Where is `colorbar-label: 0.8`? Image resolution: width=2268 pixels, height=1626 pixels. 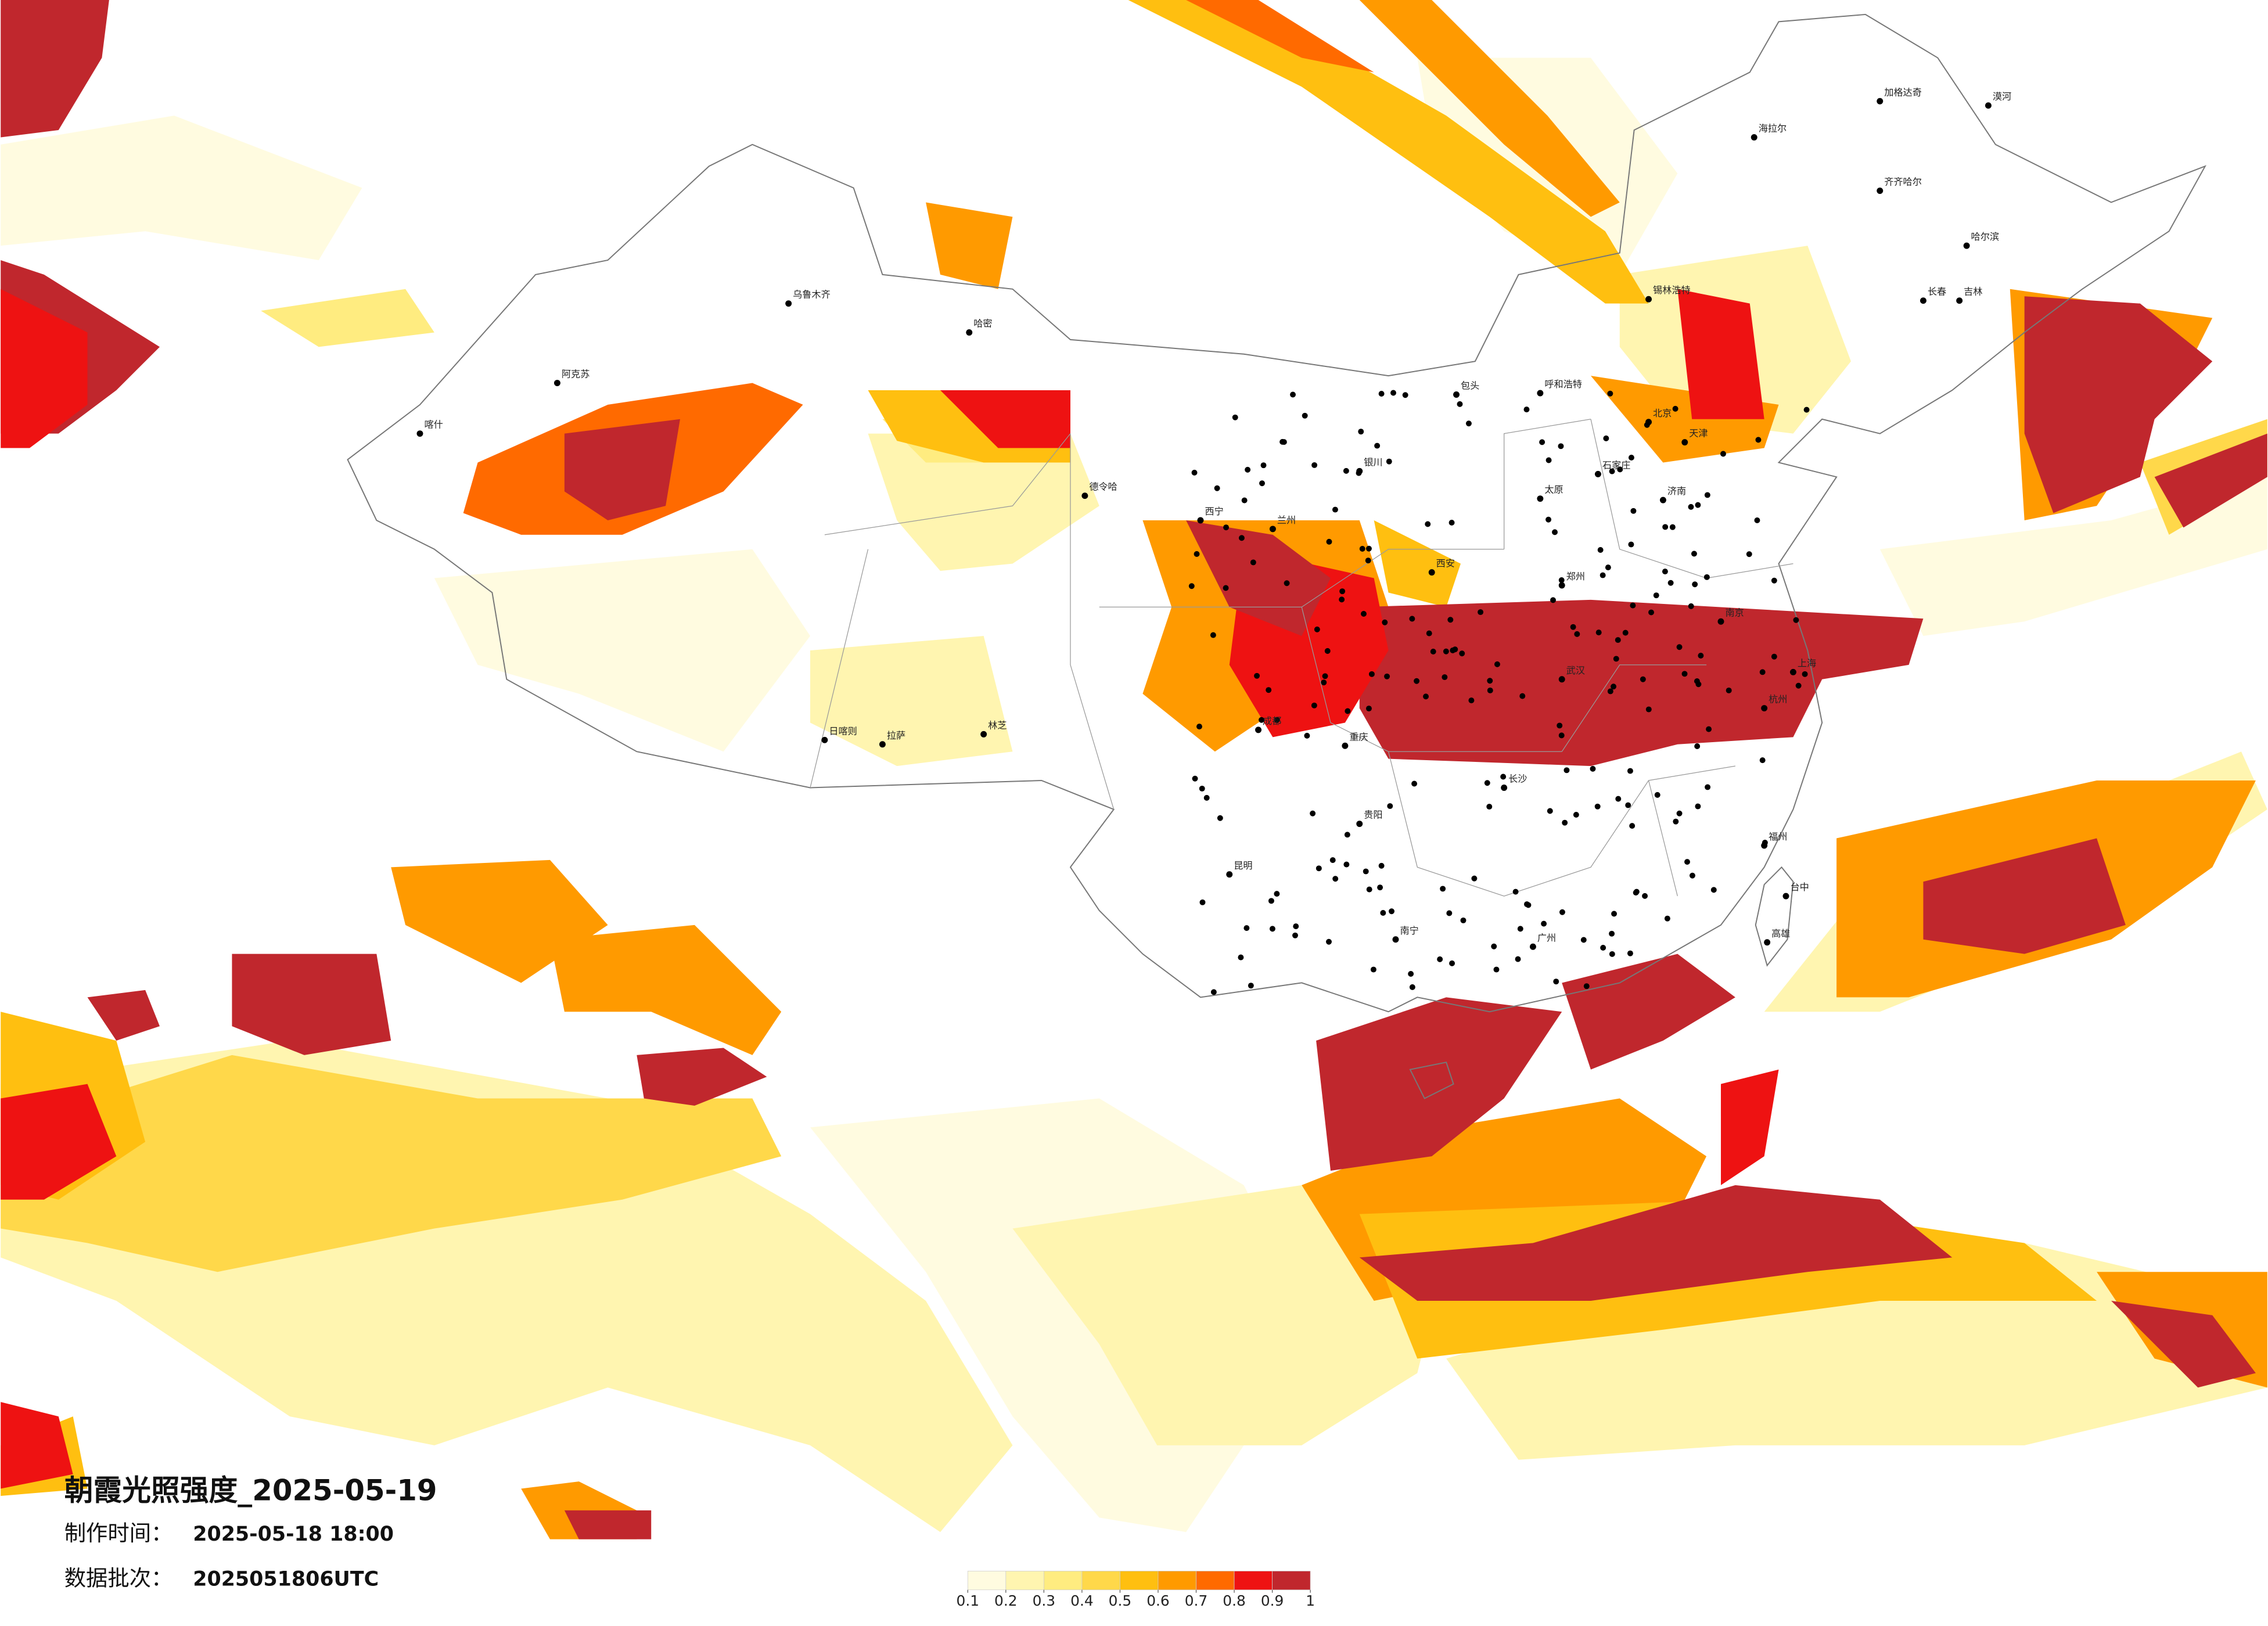 colorbar-label: 0.8 is located at coordinates (1234, 1600).